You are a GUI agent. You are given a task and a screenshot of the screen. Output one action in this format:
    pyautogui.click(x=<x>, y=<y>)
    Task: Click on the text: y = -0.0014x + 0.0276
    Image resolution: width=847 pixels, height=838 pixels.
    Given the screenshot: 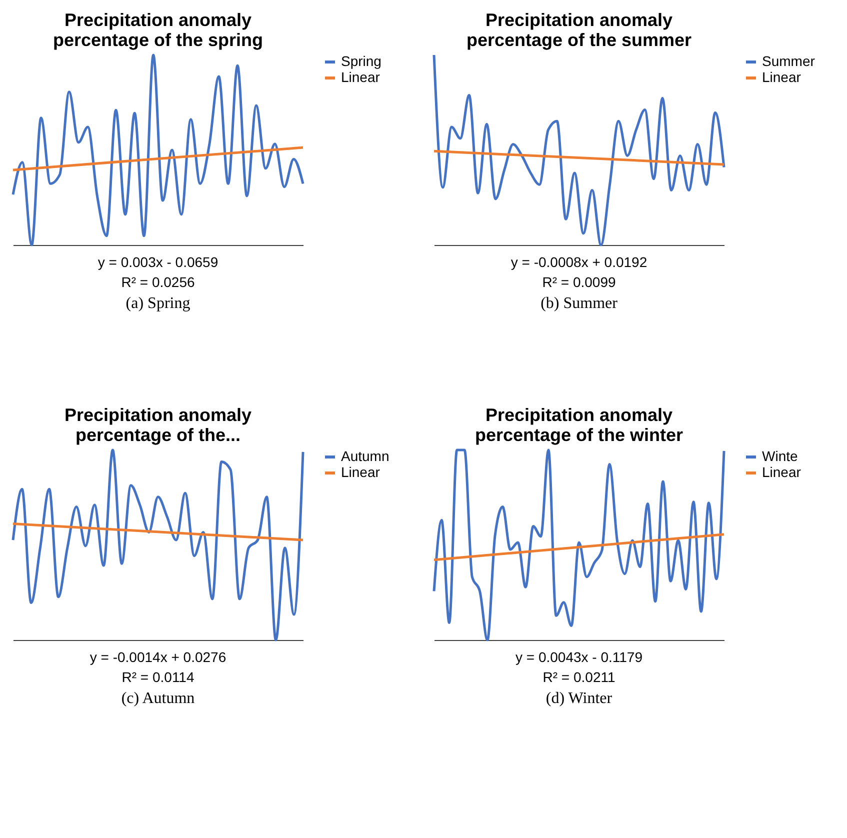 What is the action you would take?
    pyautogui.click(x=158, y=657)
    